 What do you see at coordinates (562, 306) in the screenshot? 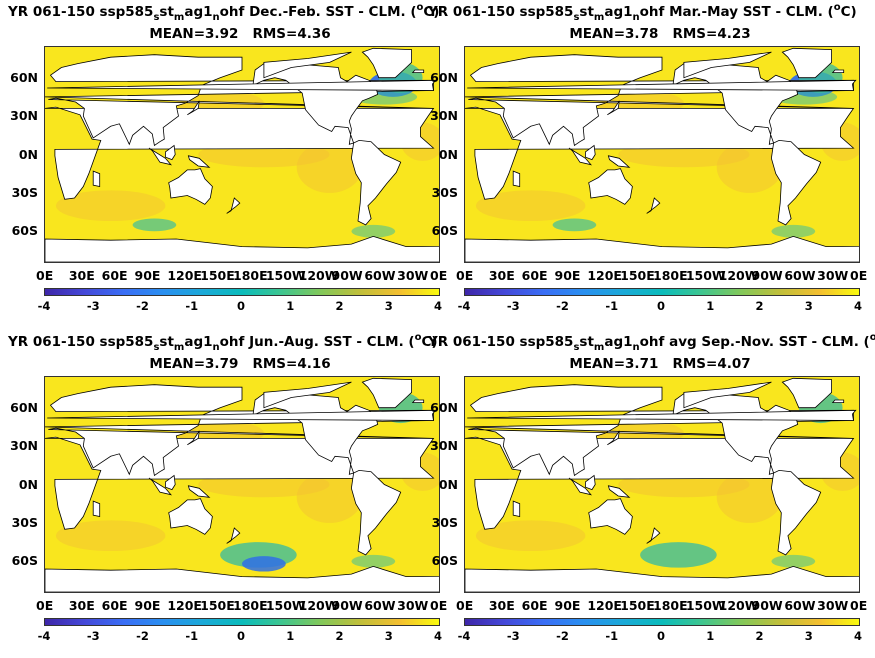
I see `colorbar-tick-label: -2` at bounding box center [562, 306].